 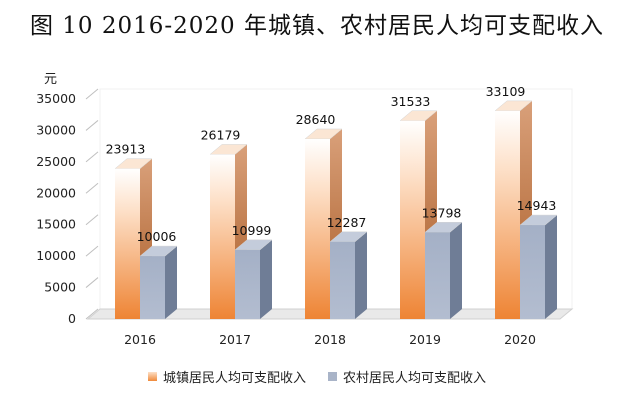 I want to click on data-label: 26179, so click(x=221, y=134).